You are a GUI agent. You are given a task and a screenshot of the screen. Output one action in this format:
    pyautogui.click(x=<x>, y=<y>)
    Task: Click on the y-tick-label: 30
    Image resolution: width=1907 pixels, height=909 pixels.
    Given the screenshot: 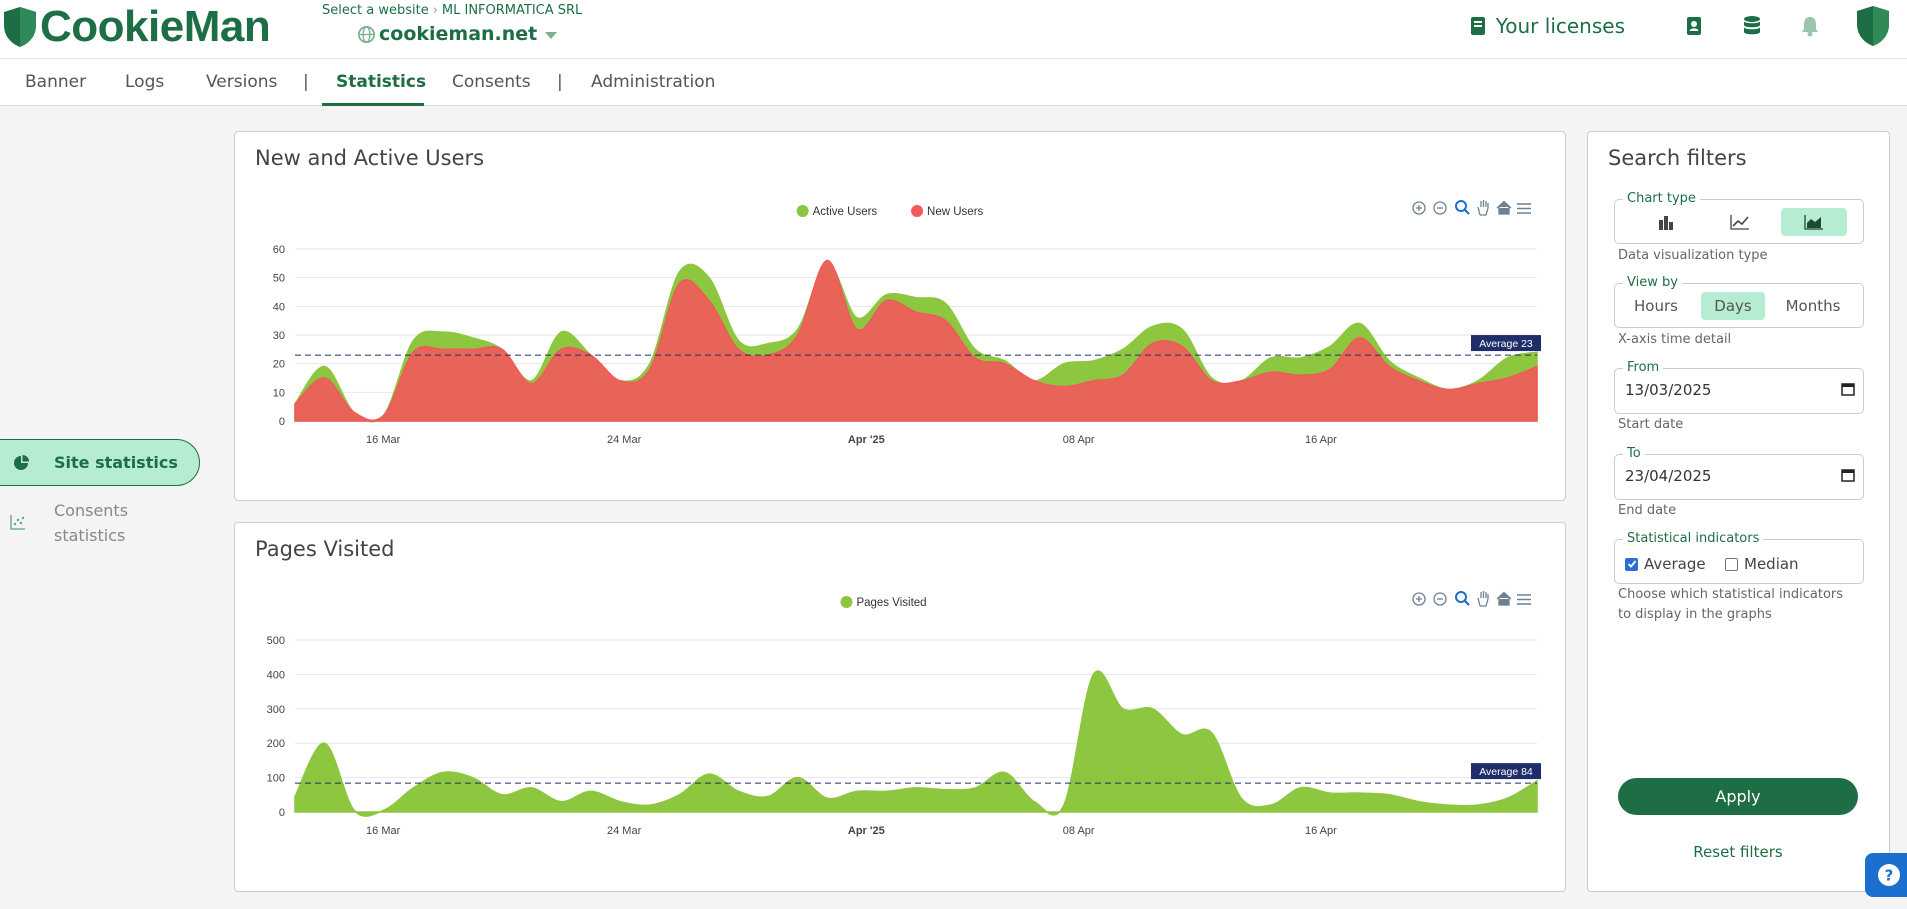 What is the action you would take?
    pyautogui.click(x=279, y=336)
    